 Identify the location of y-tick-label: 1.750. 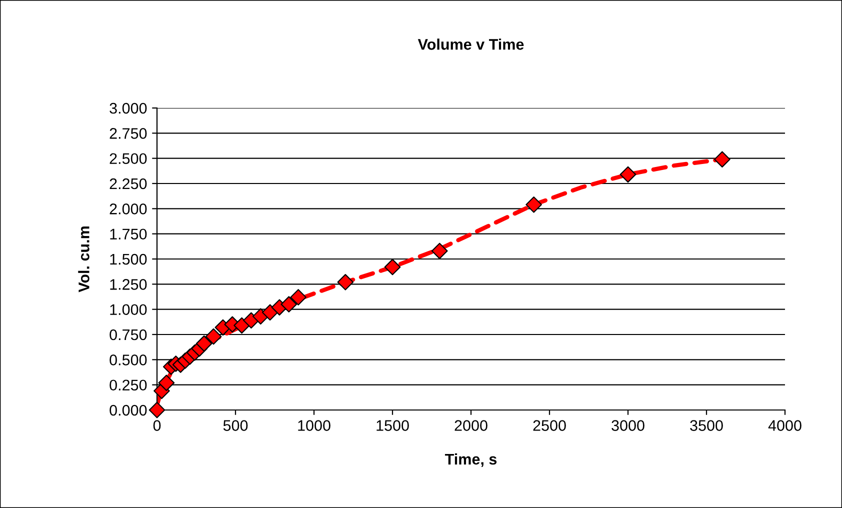
(128, 234).